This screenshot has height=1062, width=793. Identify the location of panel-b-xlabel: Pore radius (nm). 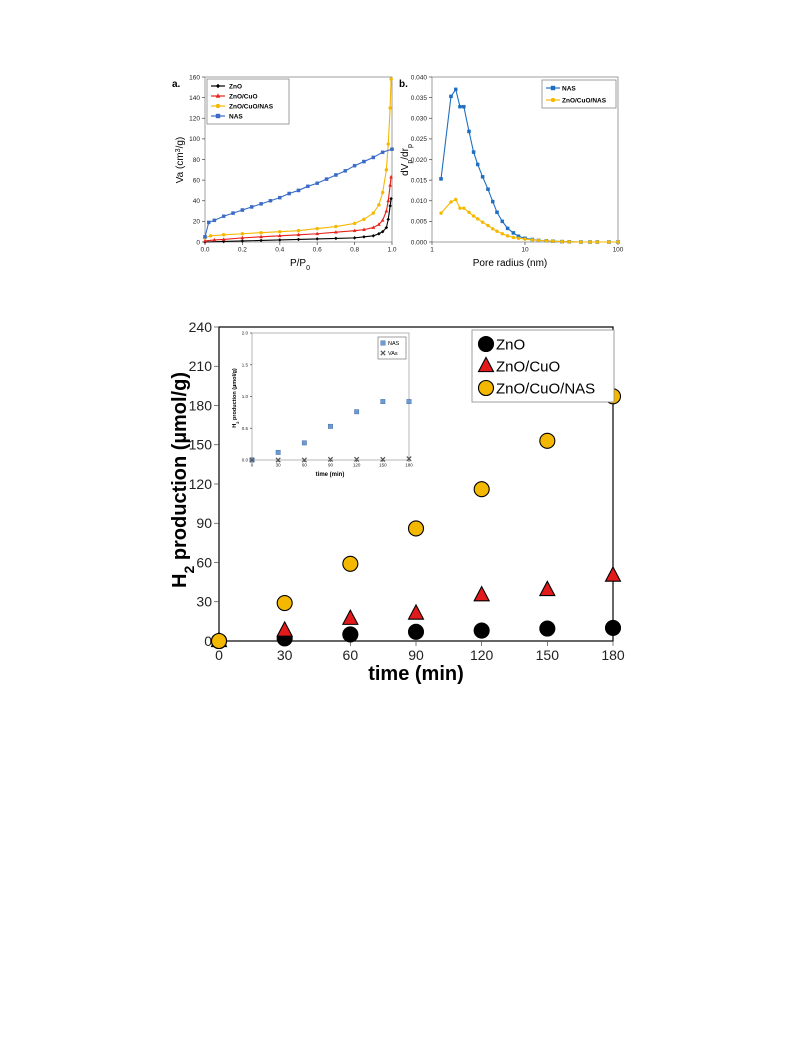
(510, 263).